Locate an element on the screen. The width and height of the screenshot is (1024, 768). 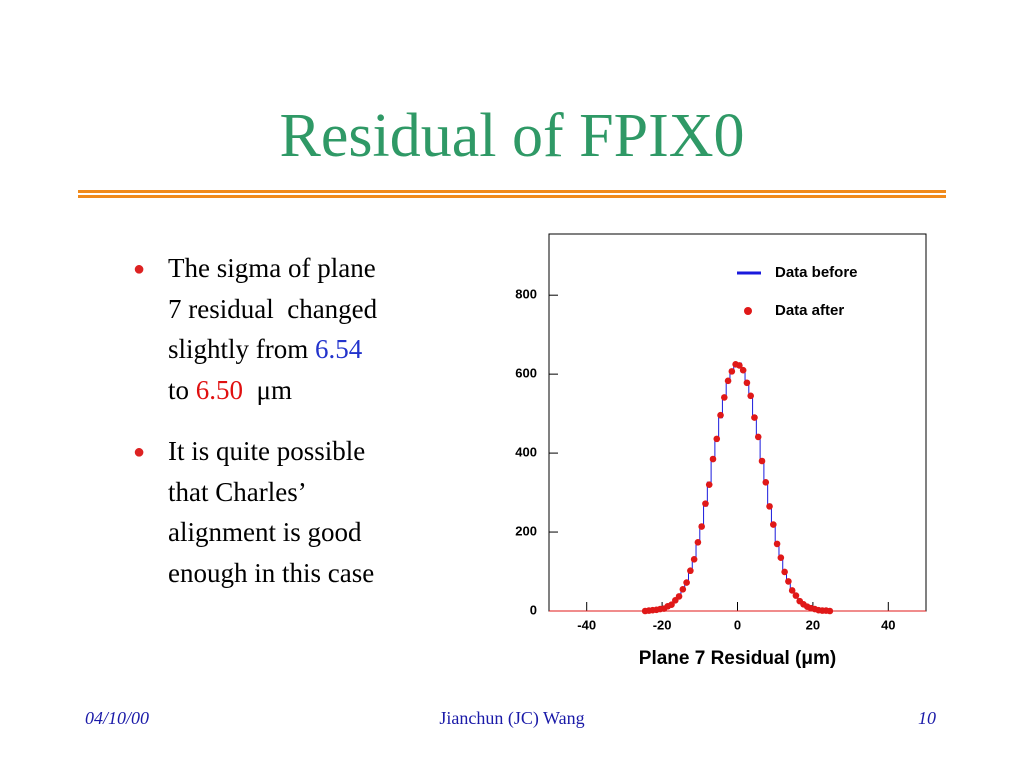
footer-date: 04/10/00 is located at coordinates (117, 718).